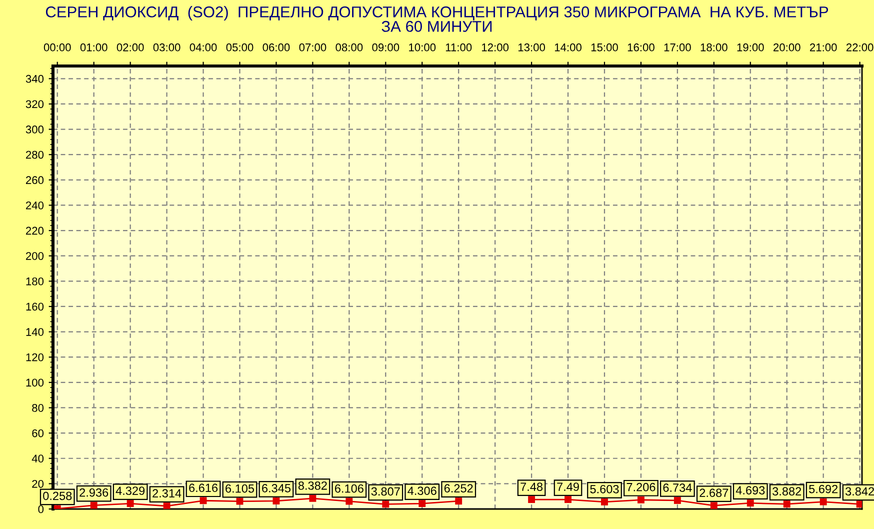 The image size is (874, 529). I want to click on data-label: 4.306, so click(422, 490).